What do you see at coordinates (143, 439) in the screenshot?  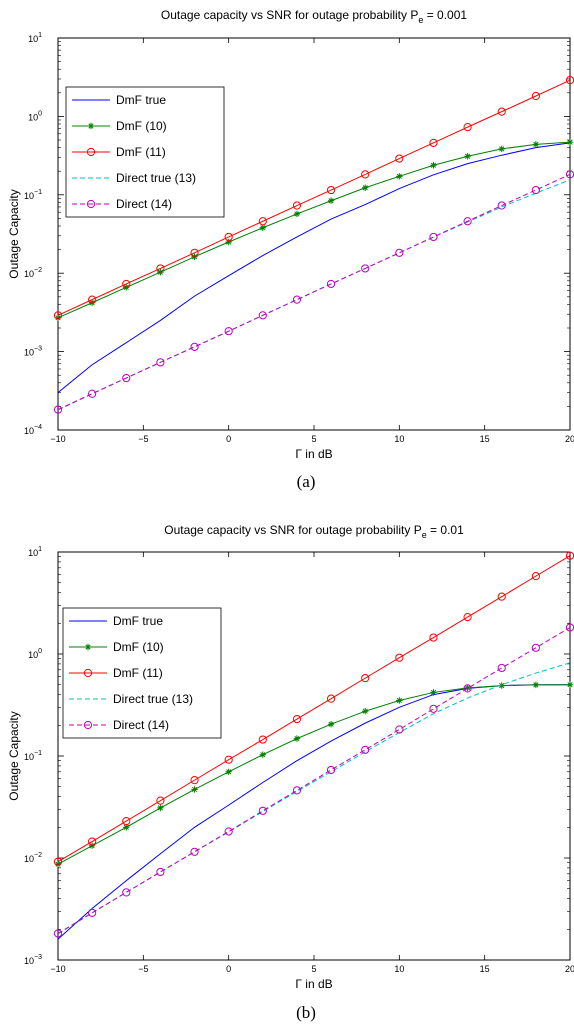 I see `x-tick-label: −5` at bounding box center [143, 439].